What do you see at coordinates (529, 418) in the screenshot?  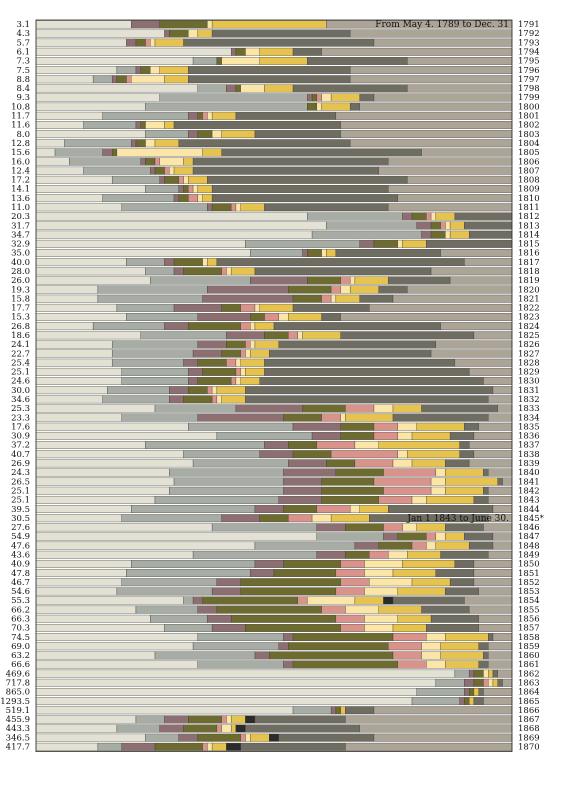 I see `row-year-label: 1834` at bounding box center [529, 418].